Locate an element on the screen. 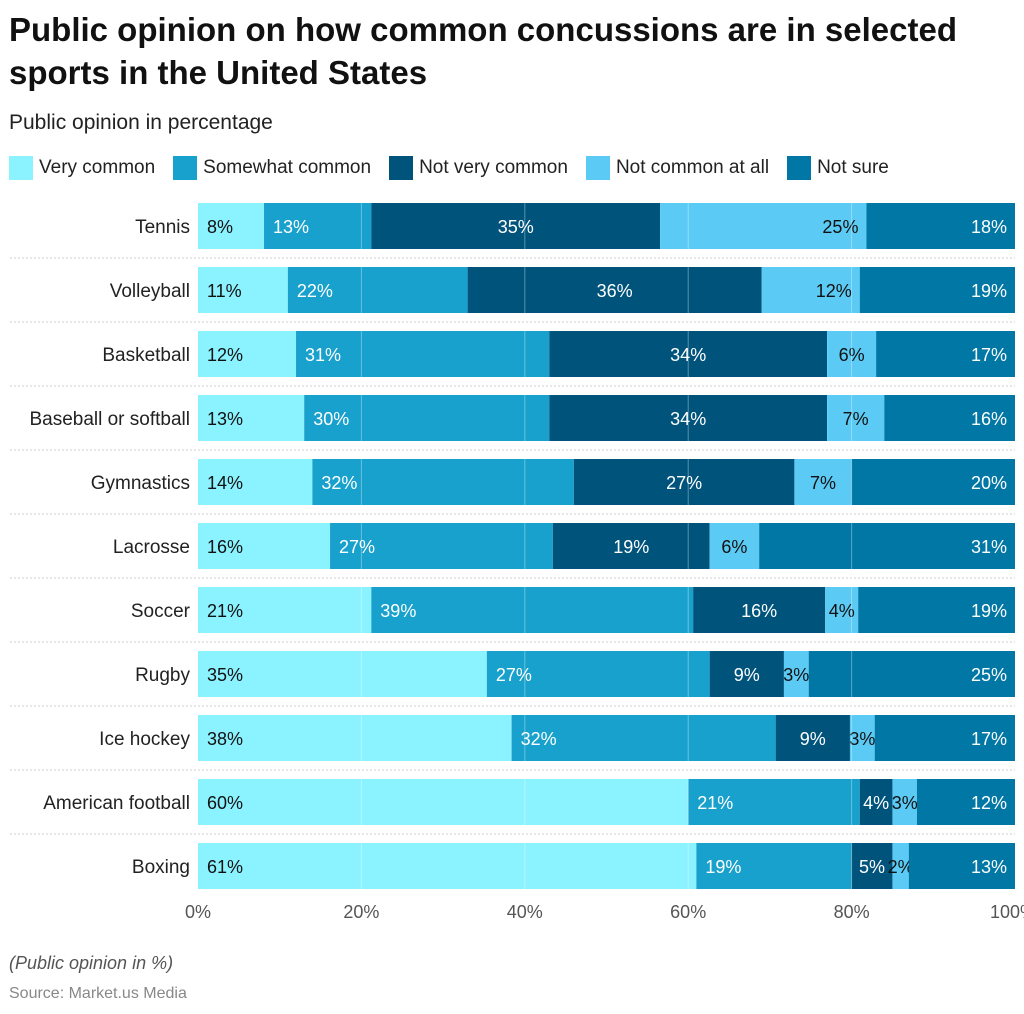 Image resolution: width=1024 pixels, height=1014 pixels. data-label: 3% is located at coordinates (862, 739).